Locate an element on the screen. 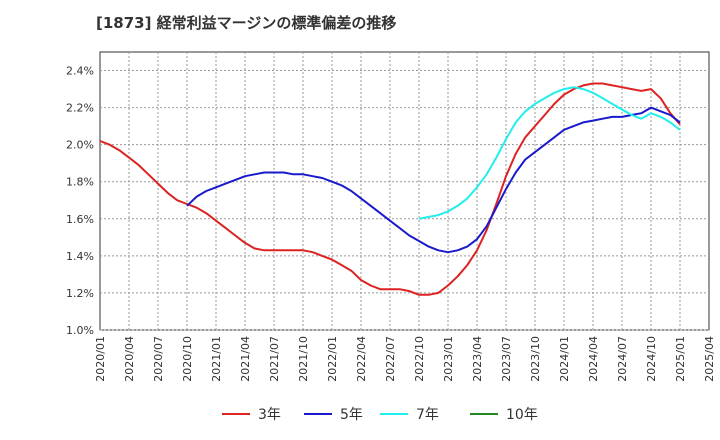 The image size is (720, 440). x-tick-label: 2024/10 is located at coordinates (651, 359).